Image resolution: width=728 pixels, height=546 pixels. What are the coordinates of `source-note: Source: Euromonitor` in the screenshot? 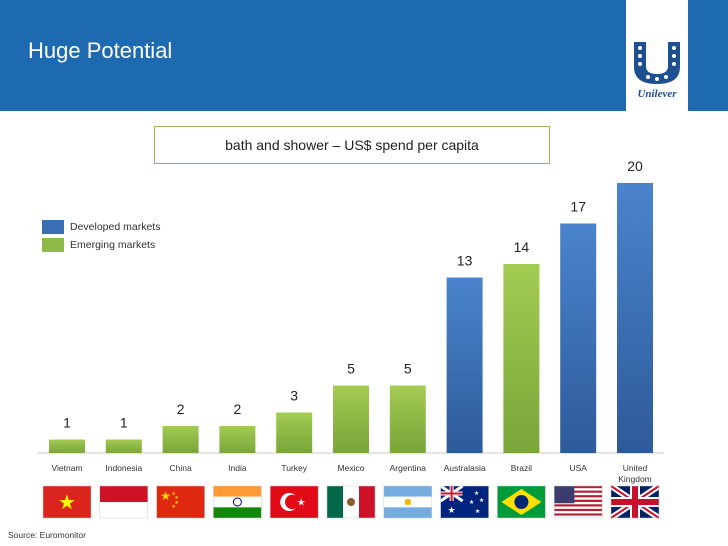 It's located at (47, 535).